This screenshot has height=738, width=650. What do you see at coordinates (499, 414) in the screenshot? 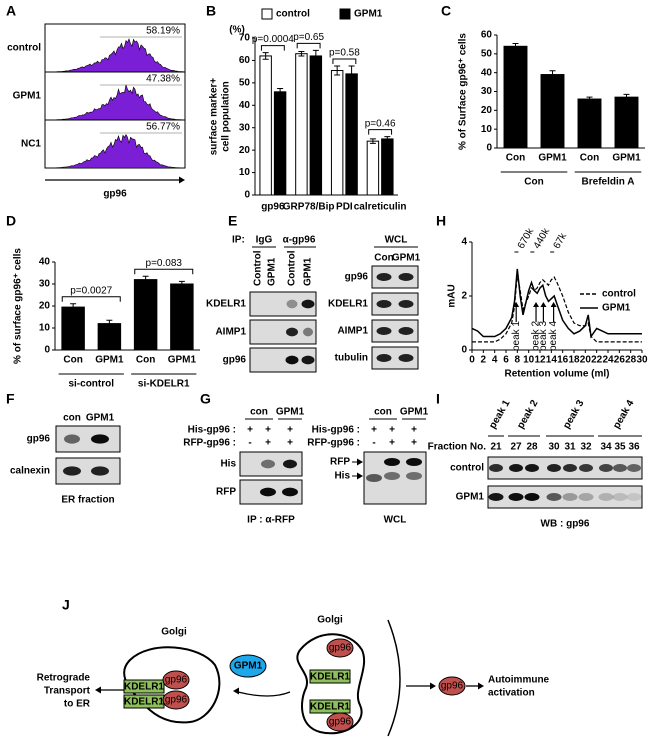
I see `peak-label: peak 1` at bounding box center [499, 414].